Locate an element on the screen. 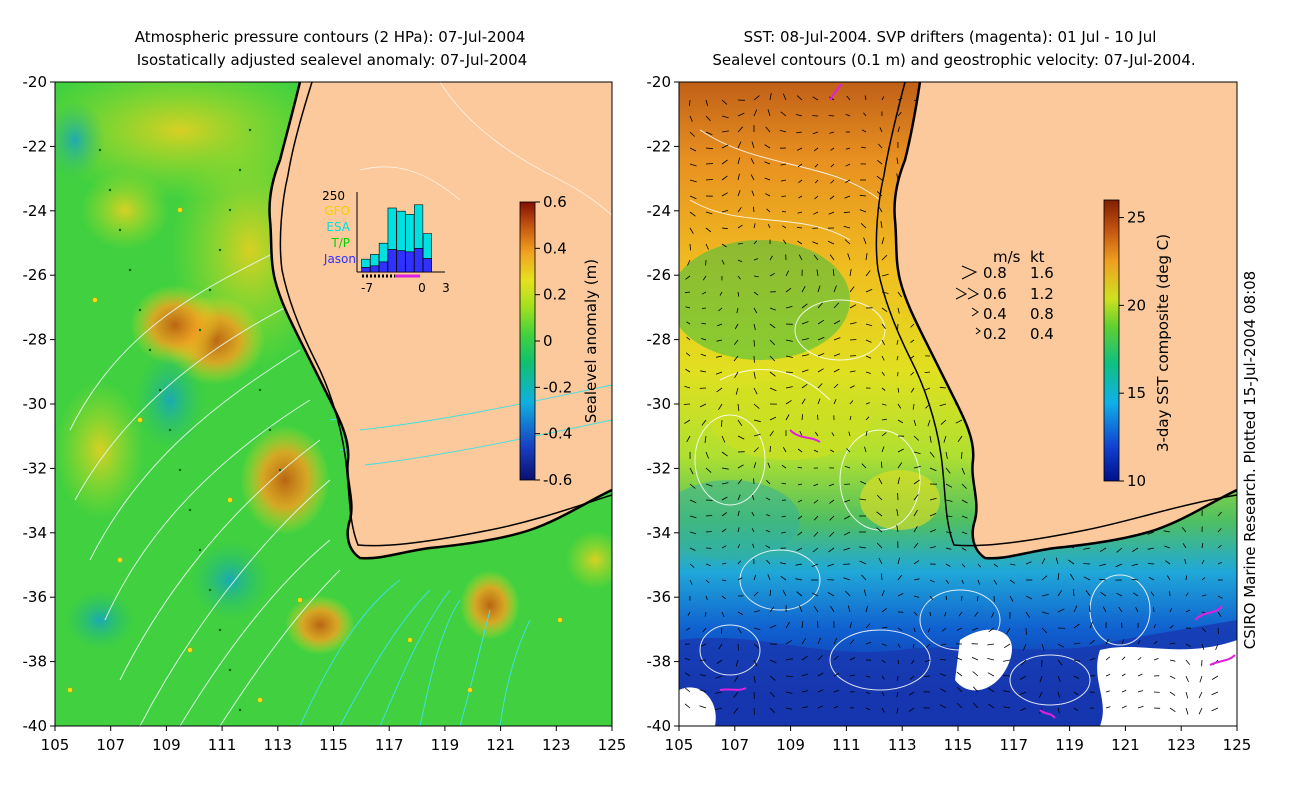 This screenshot has width=1301, height=798. sst-warm-patch is located at coordinates (900, 500).